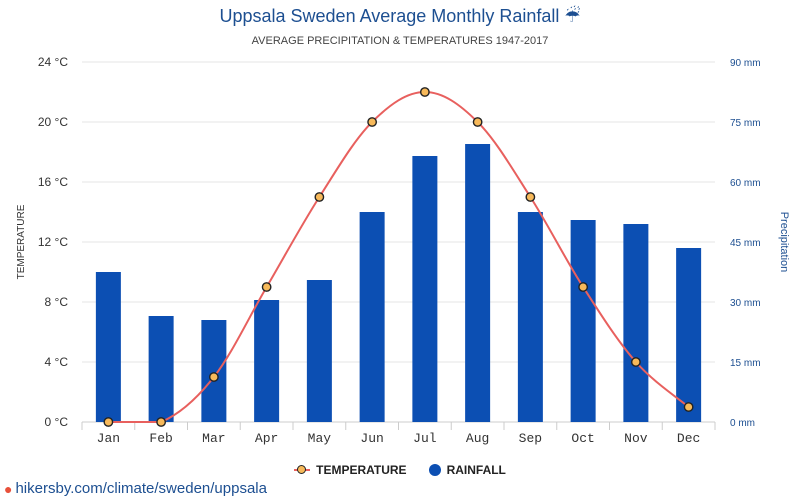  Describe the element at coordinates (742, 423) in the screenshot. I see `y-tick-label-right: 0 mm` at that location.